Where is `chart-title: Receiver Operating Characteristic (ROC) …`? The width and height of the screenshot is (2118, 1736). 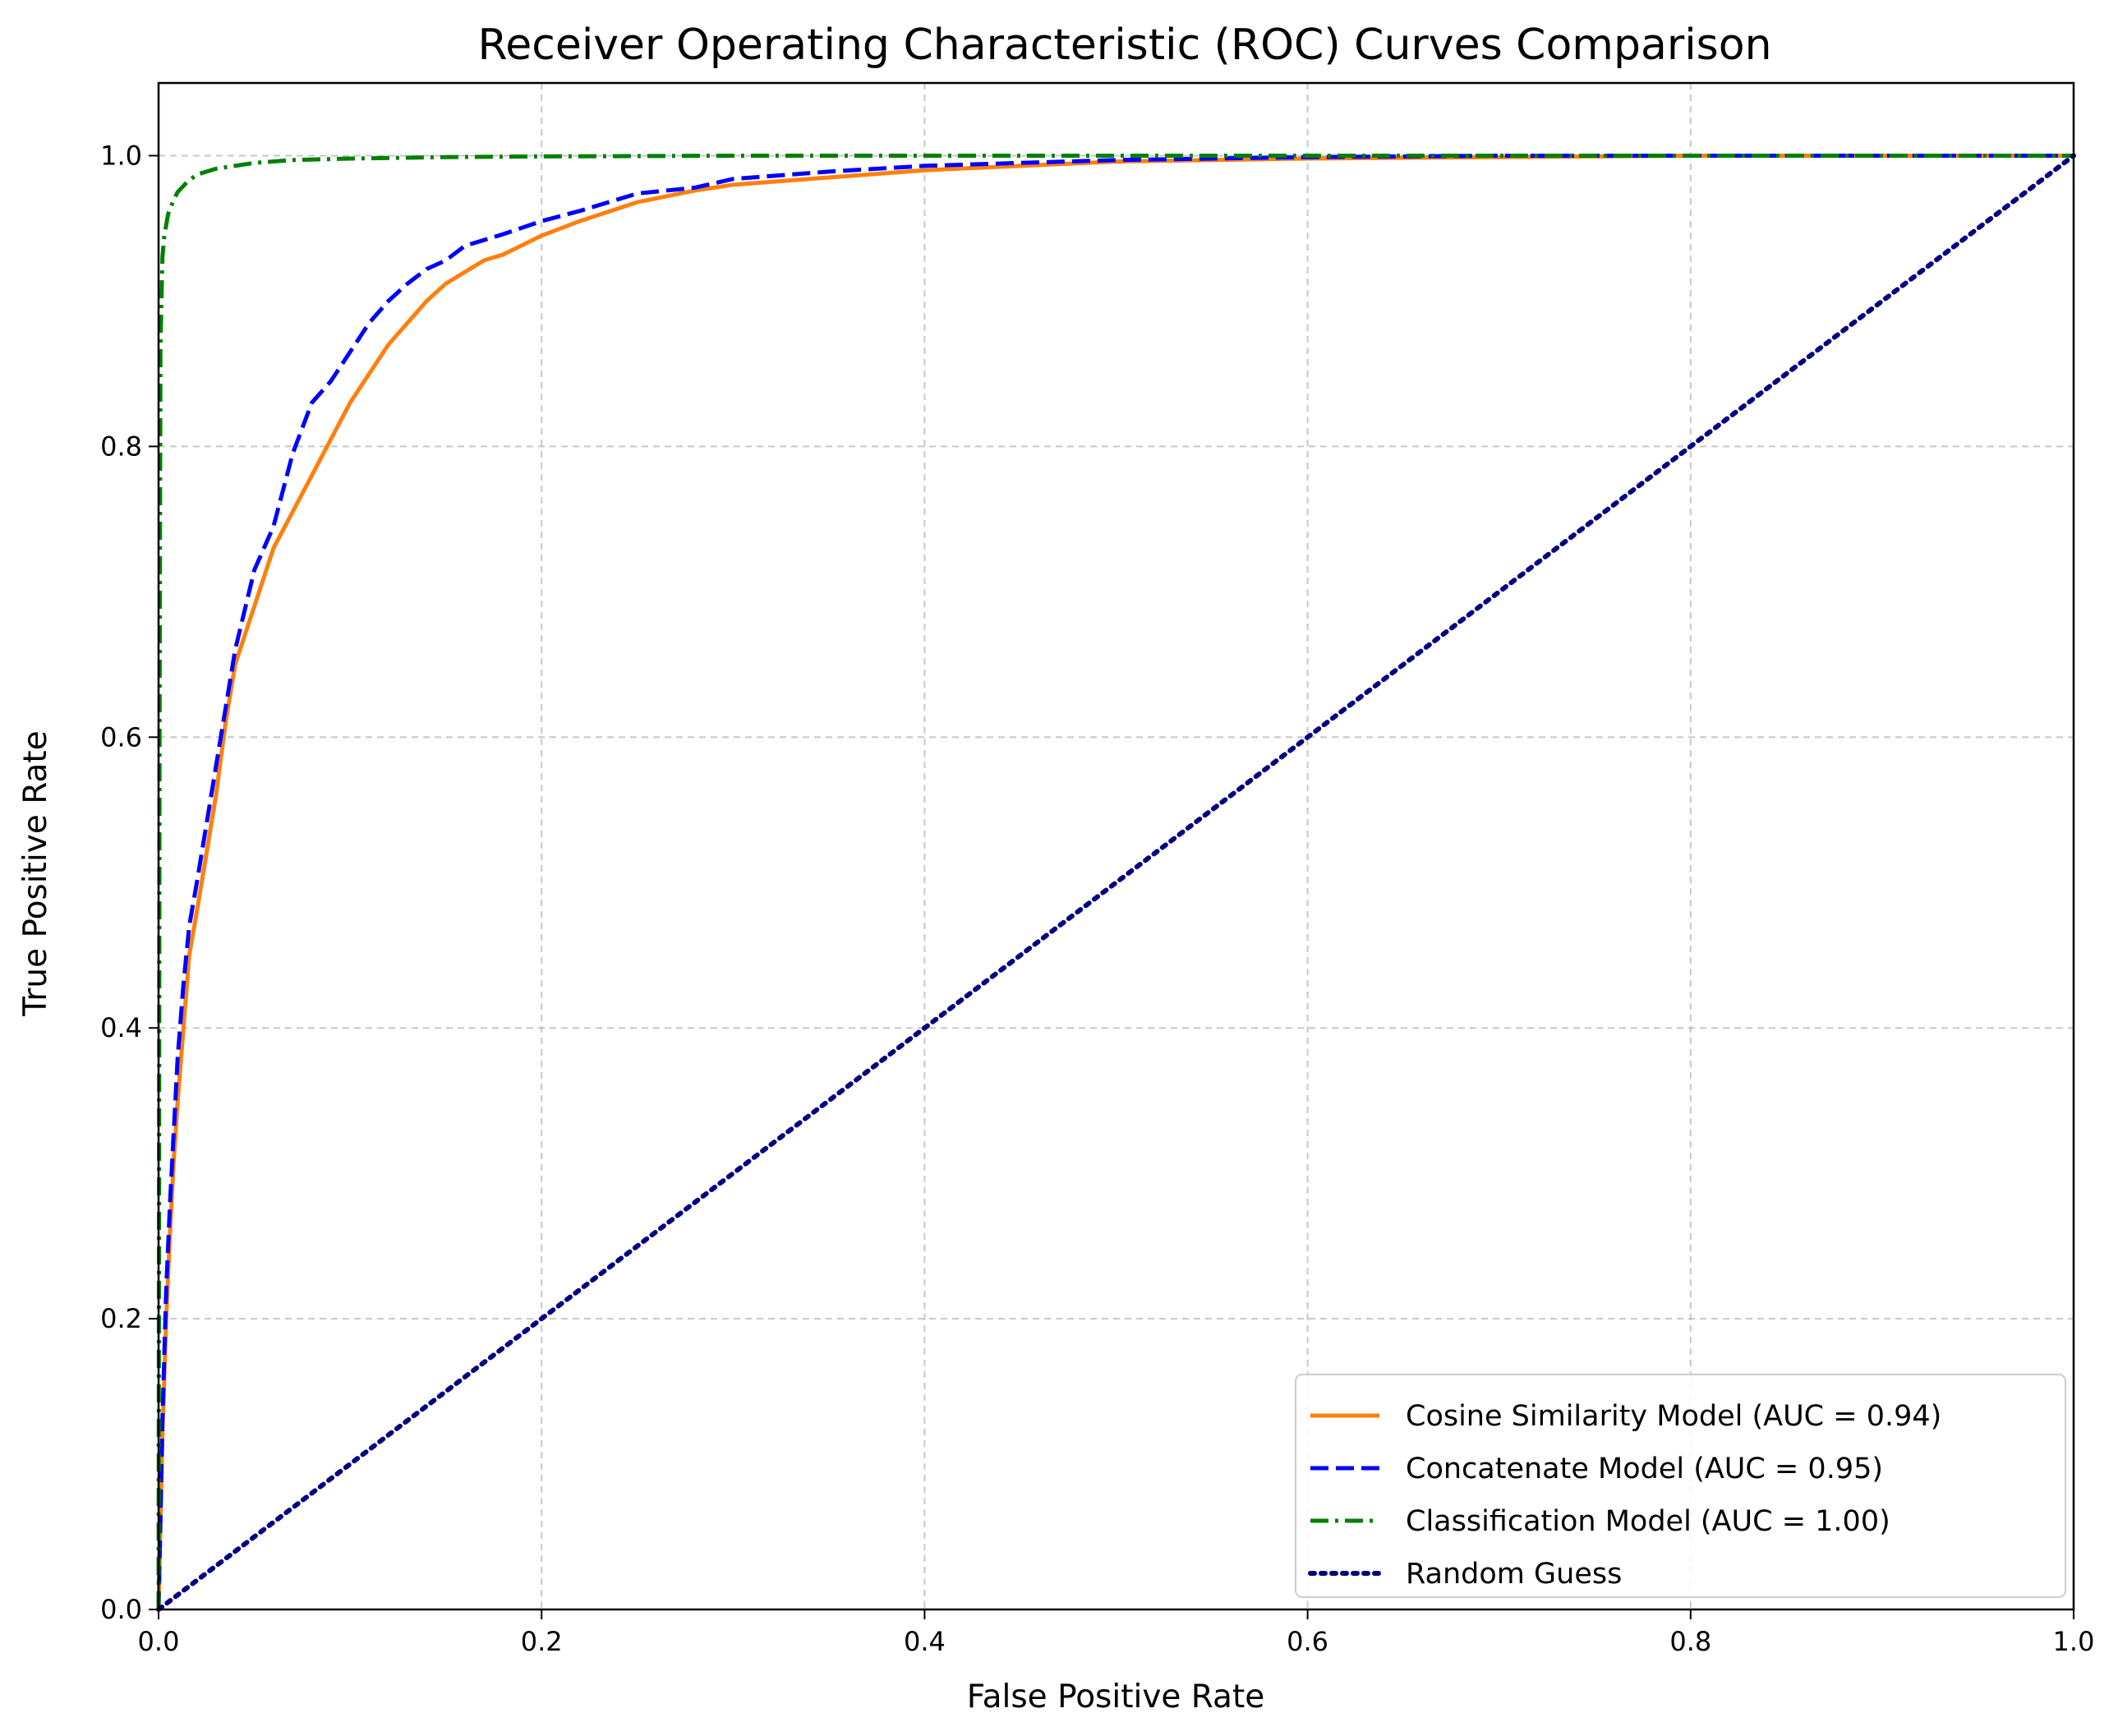
chart-title: Receiver Operating Characteristic (ROC) … is located at coordinates (1124, 45).